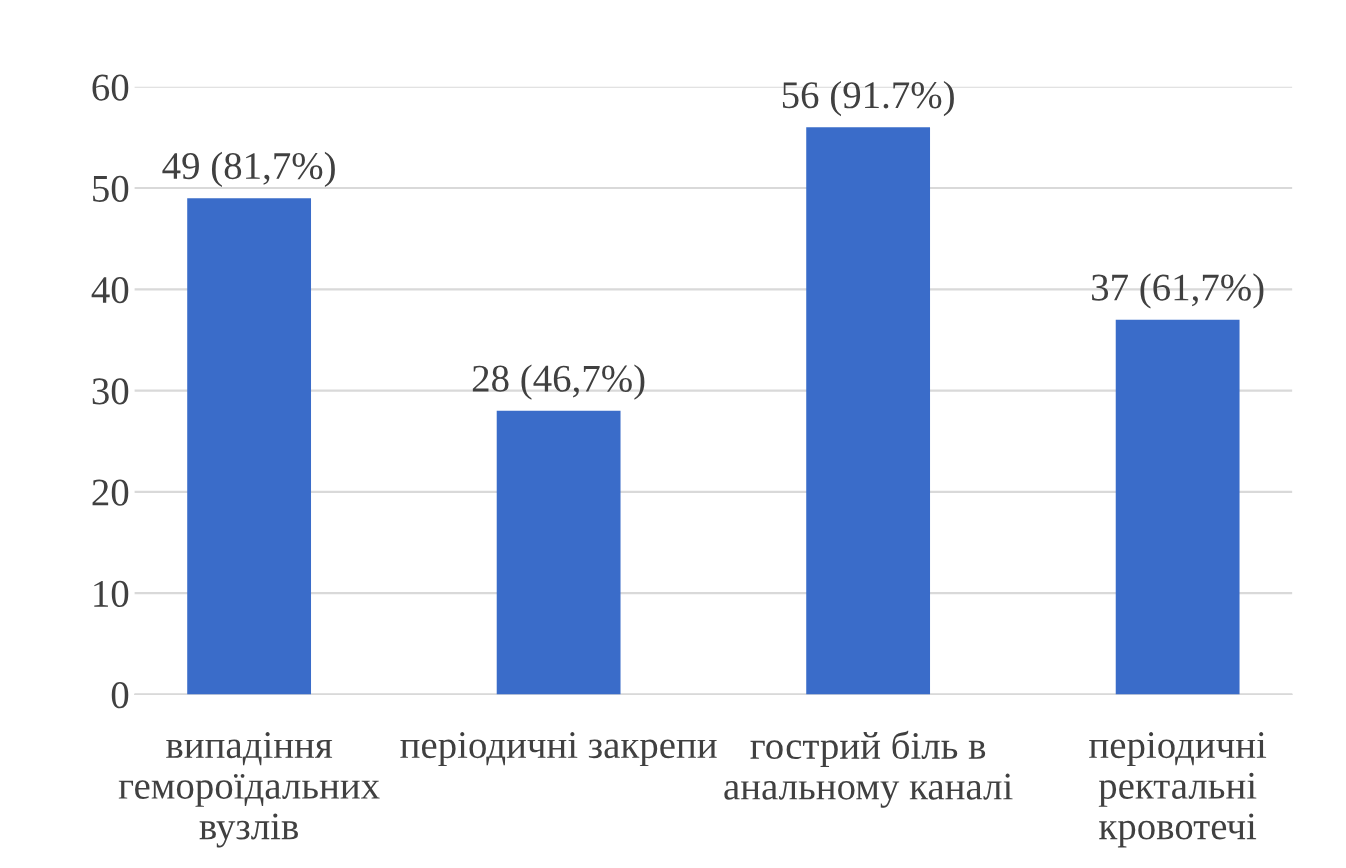  I want to click on y-tick-label: 40, so click(110, 290).